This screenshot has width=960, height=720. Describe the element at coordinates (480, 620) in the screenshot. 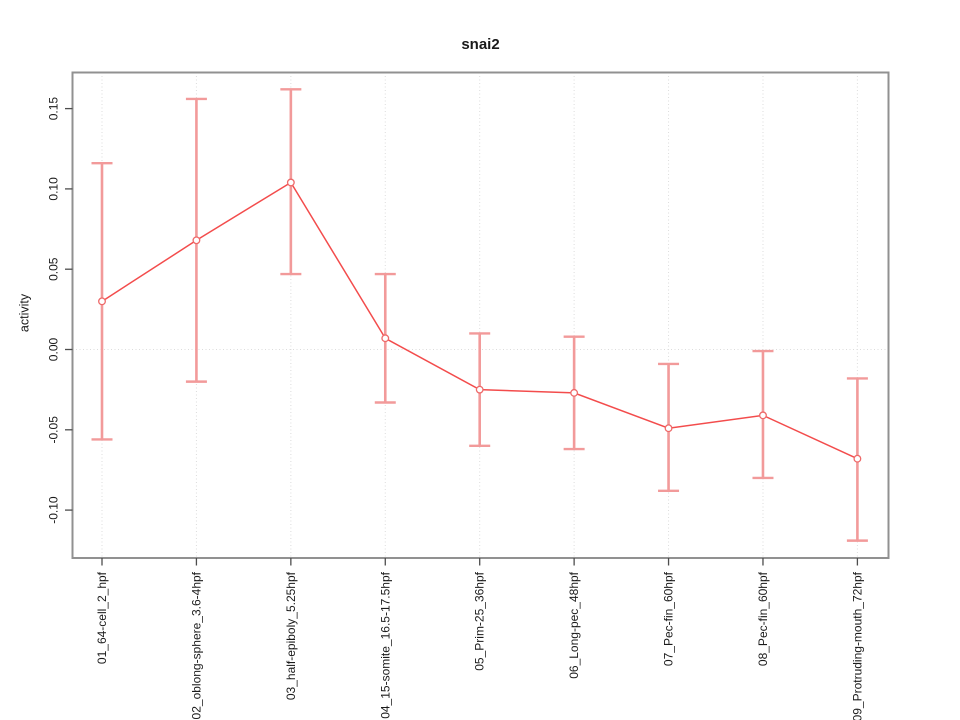

I see `x-tick-label: 05_Prim-25_36hpf` at that location.